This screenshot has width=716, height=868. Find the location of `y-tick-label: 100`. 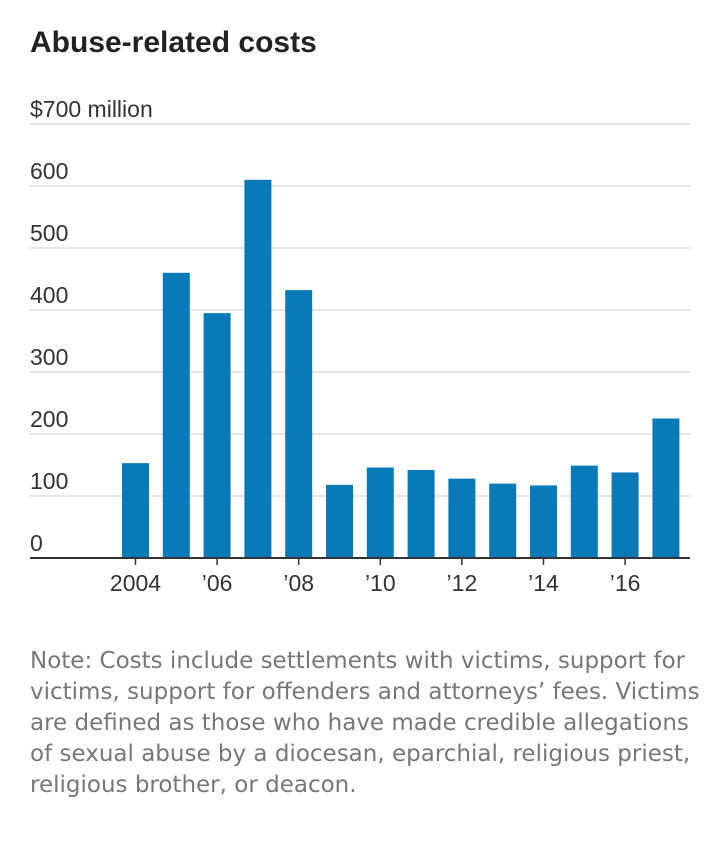

y-tick-label: 100 is located at coordinates (49, 481).